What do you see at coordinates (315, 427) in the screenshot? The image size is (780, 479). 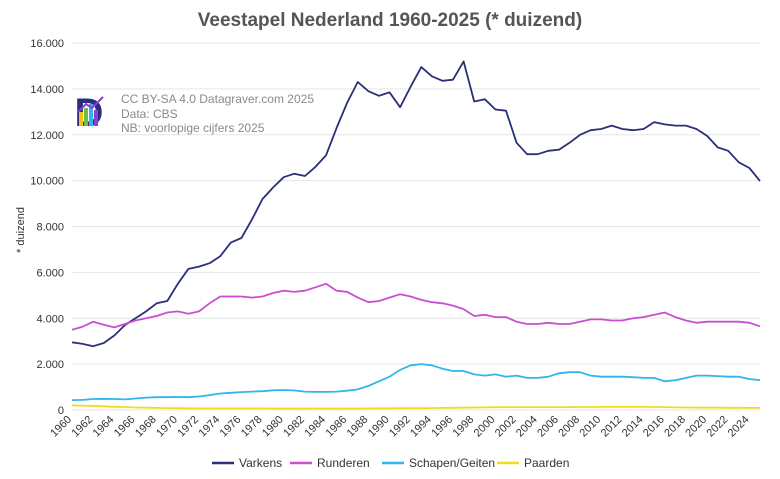 I see `x-tick-label: 1984` at bounding box center [315, 427].